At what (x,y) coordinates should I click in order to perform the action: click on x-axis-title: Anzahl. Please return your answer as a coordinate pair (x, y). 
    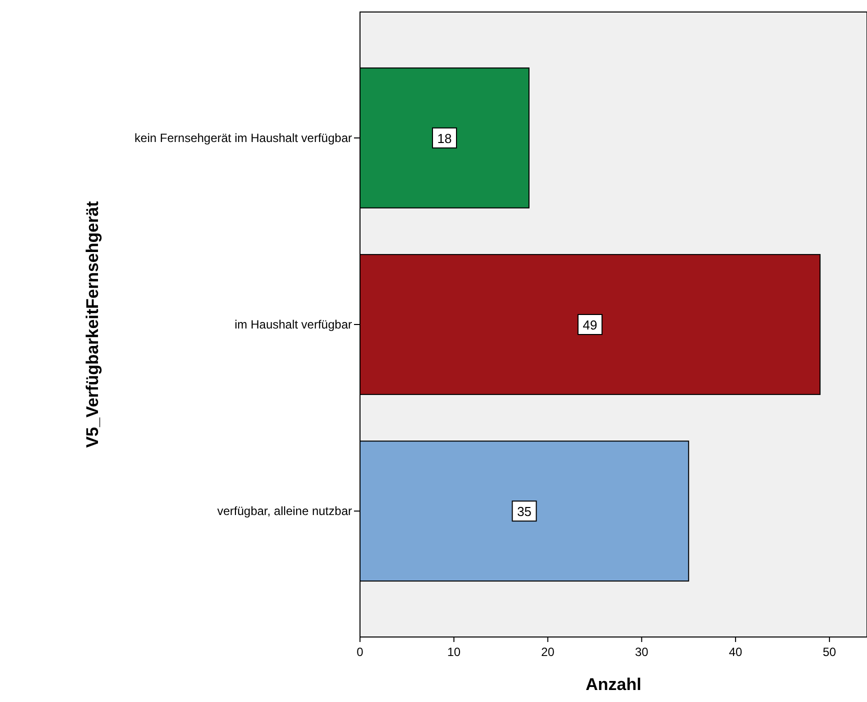
    Looking at the image, I should click on (614, 684).